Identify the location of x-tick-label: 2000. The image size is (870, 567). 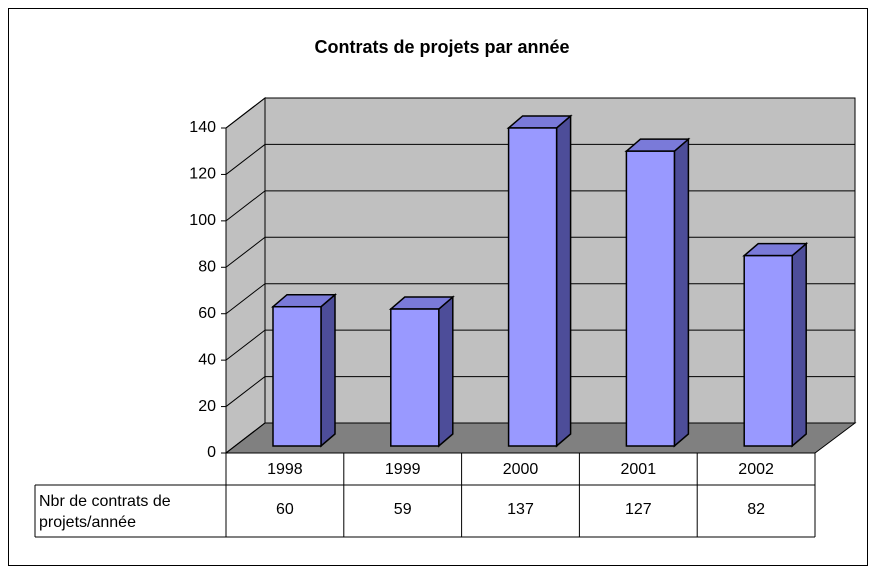
(521, 469).